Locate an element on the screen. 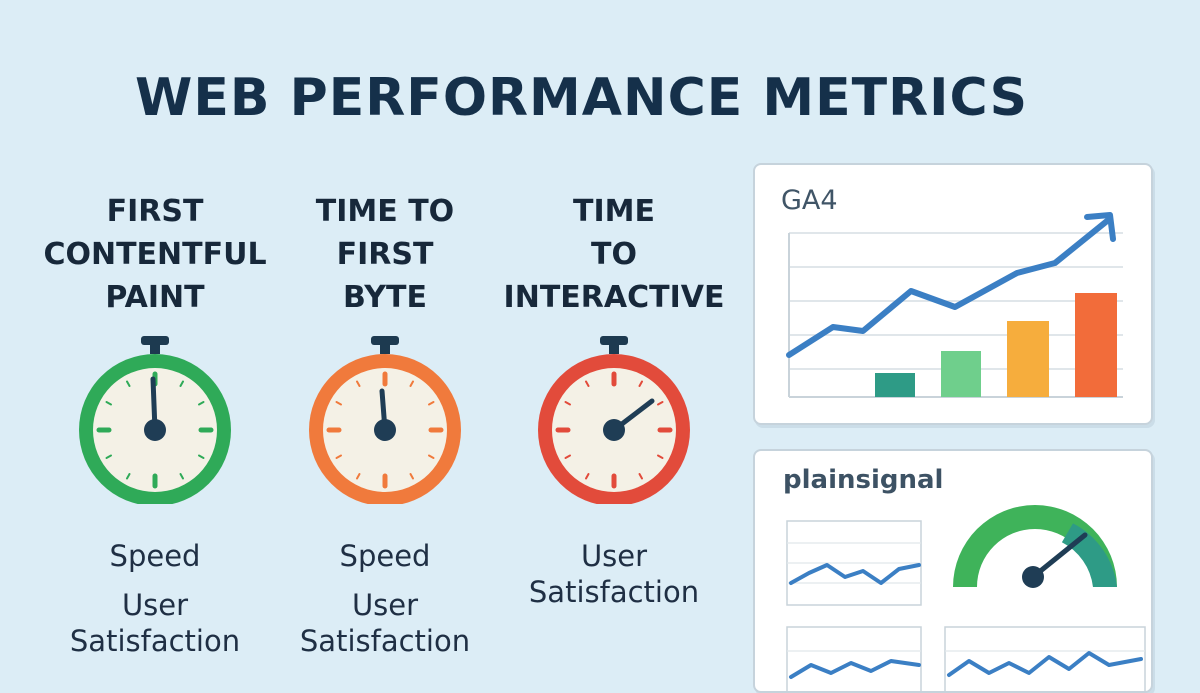 The width and height of the screenshot is (1200, 693). ga4-chart is located at coordinates (954, 305).